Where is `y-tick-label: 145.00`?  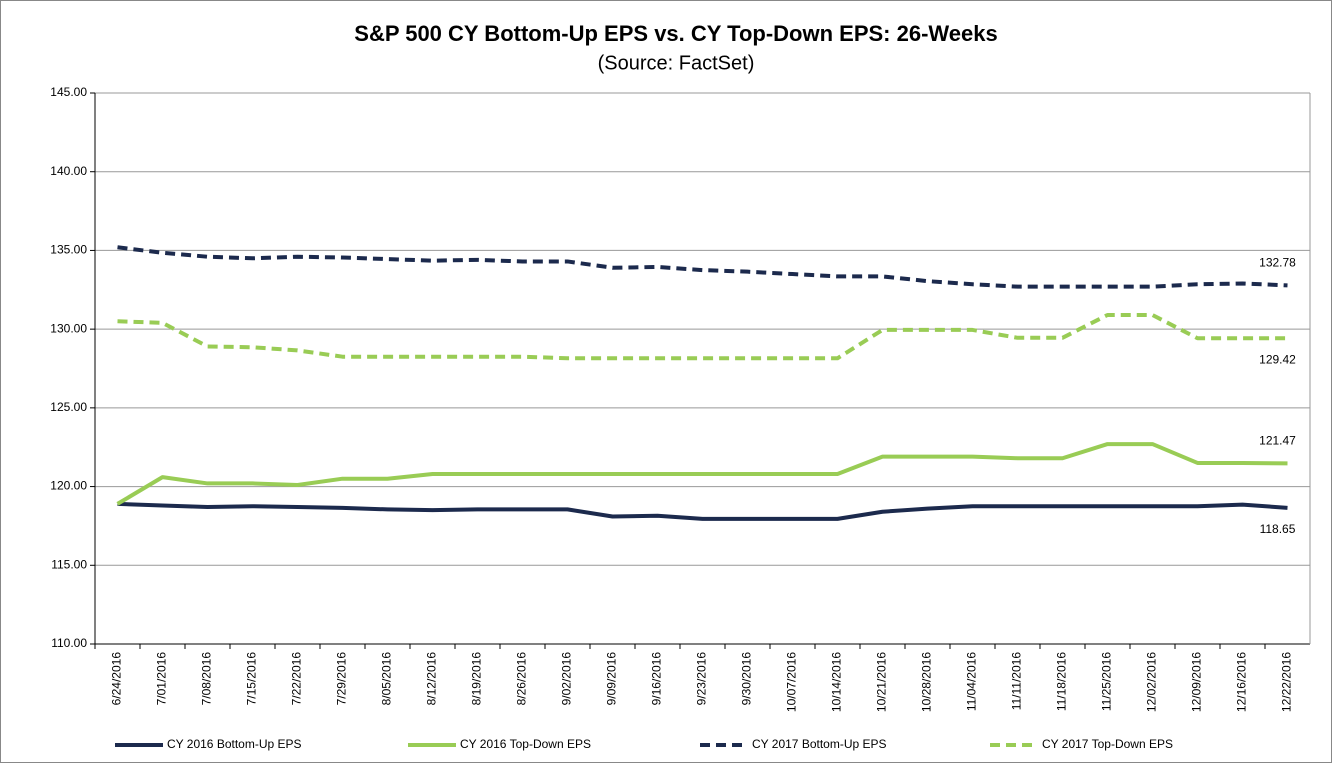 y-tick-label: 145.00 is located at coordinates (68, 92).